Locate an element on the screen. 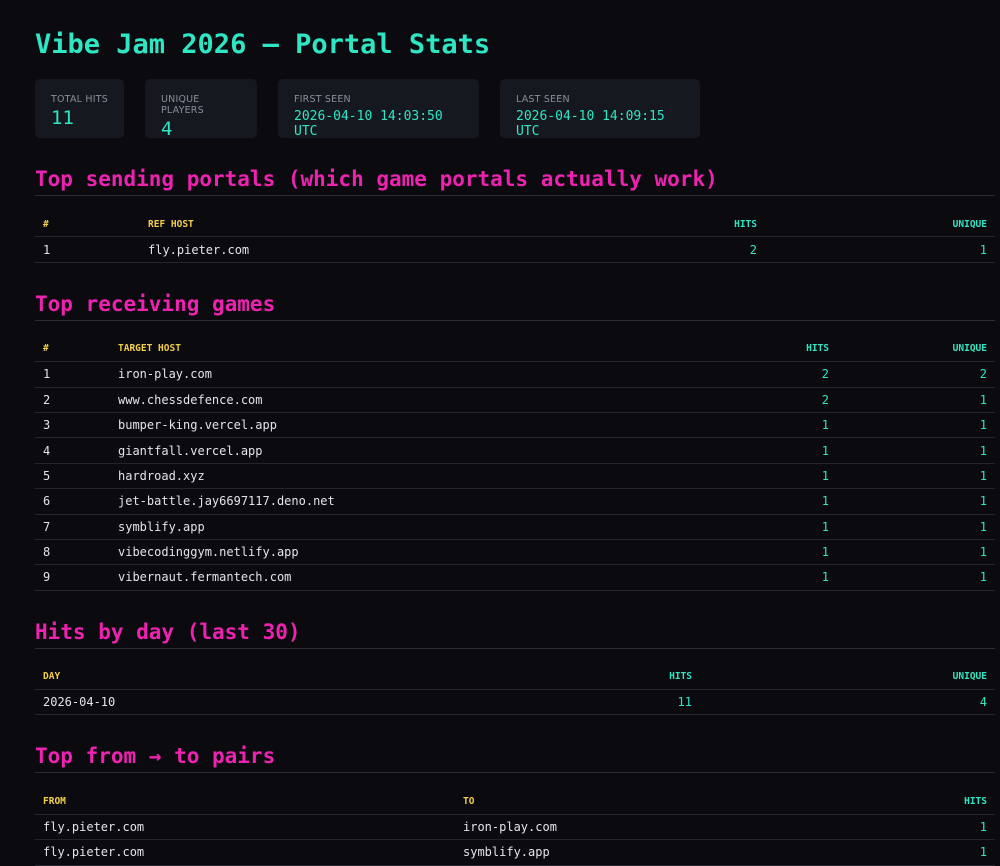 The width and height of the screenshot is (1000, 866). section-heading: Hits by day (last 30) is located at coordinates (515, 633).